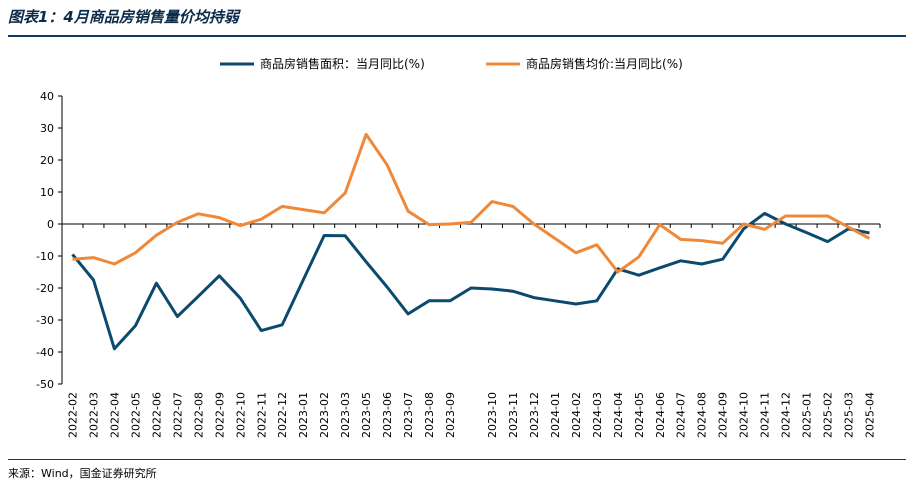 Image resolution: width=914 pixels, height=486 pixels. Describe the element at coordinates (366, 415) in the screenshot. I see `x-tick-label: 2023-05` at that location.